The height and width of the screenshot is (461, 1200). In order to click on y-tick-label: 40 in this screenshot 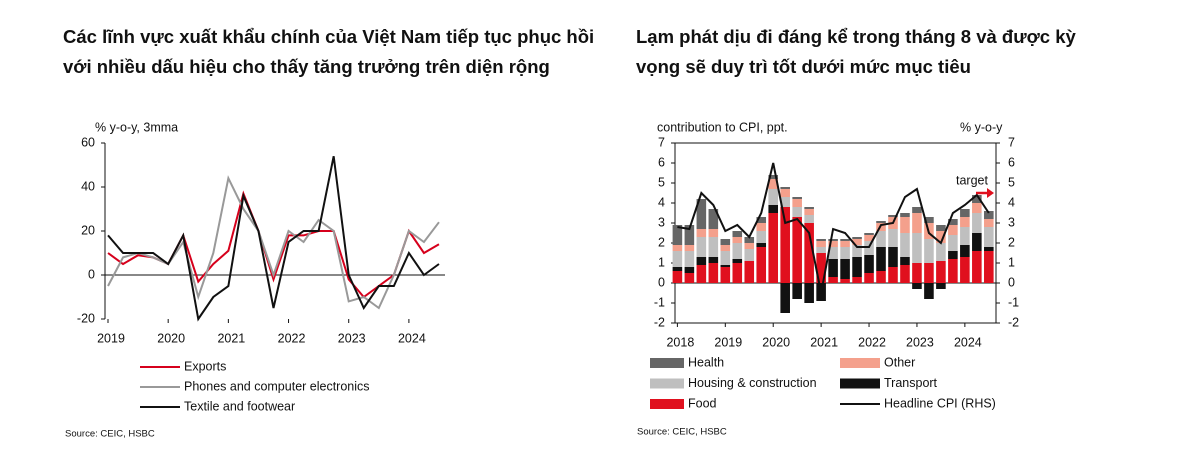, I will do `click(88, 186)`.